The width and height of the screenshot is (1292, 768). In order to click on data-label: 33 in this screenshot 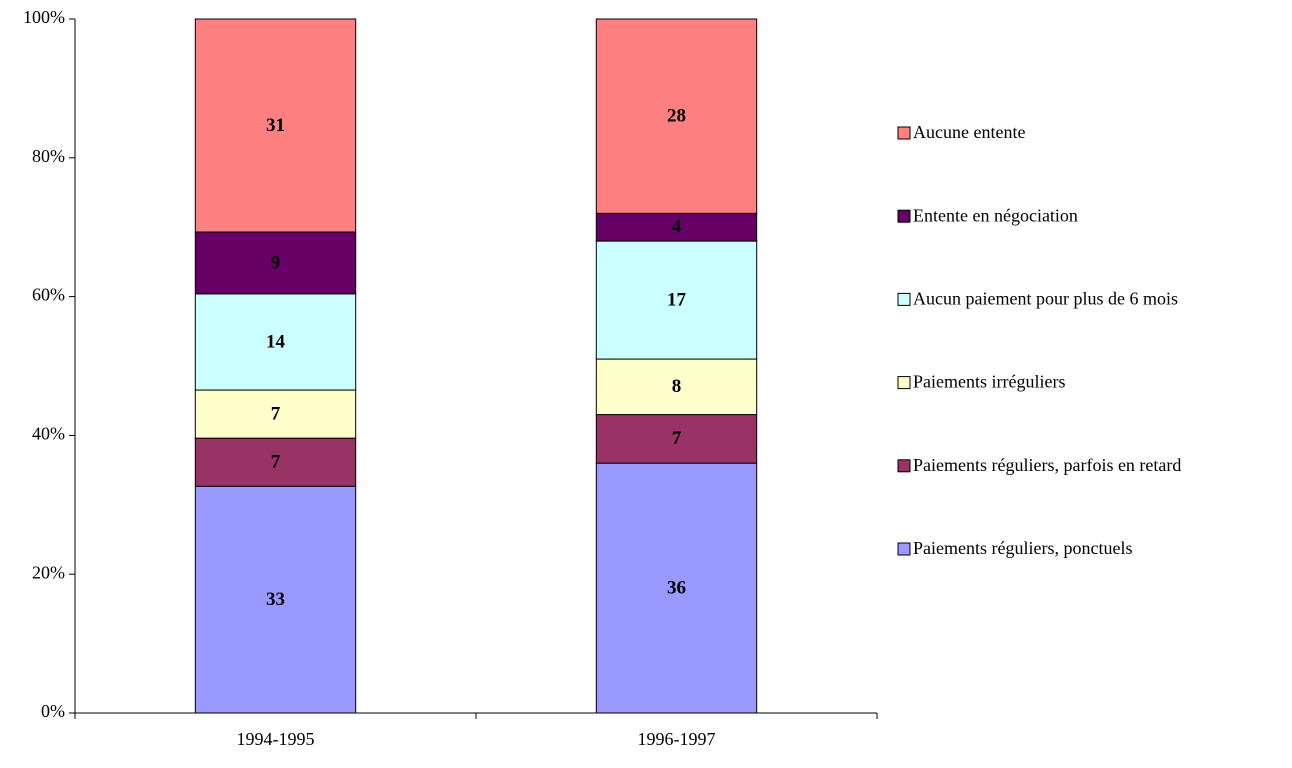, I will do `click(275, 599)`.